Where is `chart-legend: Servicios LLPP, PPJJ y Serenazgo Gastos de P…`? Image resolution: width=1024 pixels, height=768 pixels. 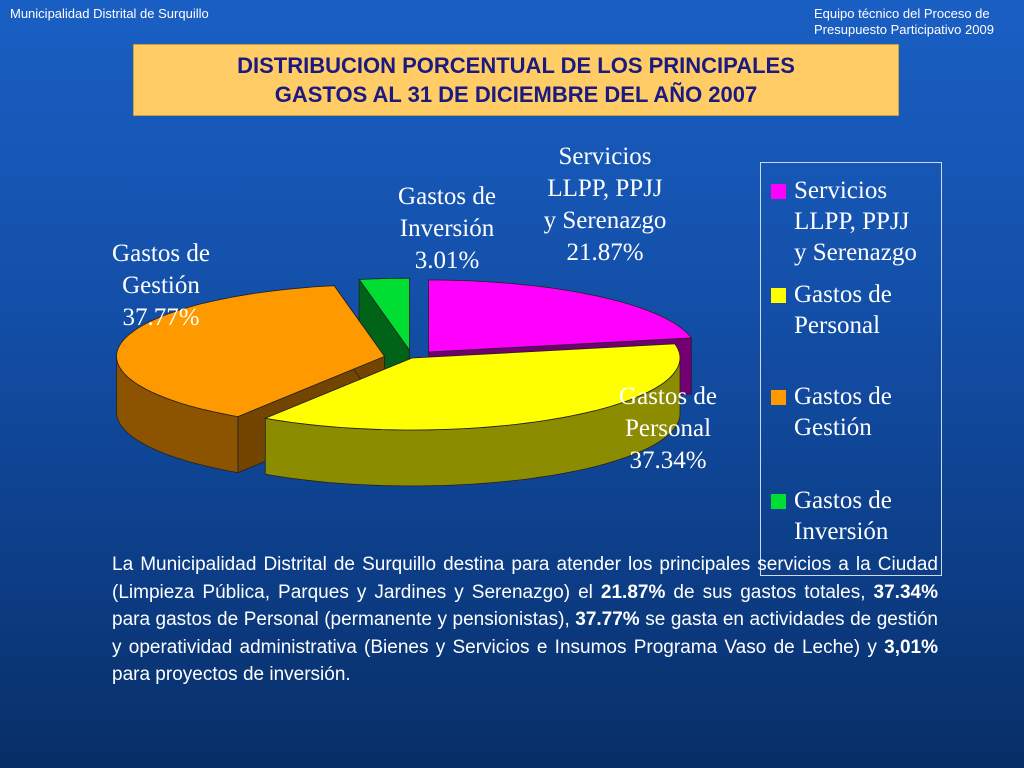
chart-legend: Servicios LLPP, PPJJ y Serenazgo Gastos de P… is located at coordinates (851, 369).